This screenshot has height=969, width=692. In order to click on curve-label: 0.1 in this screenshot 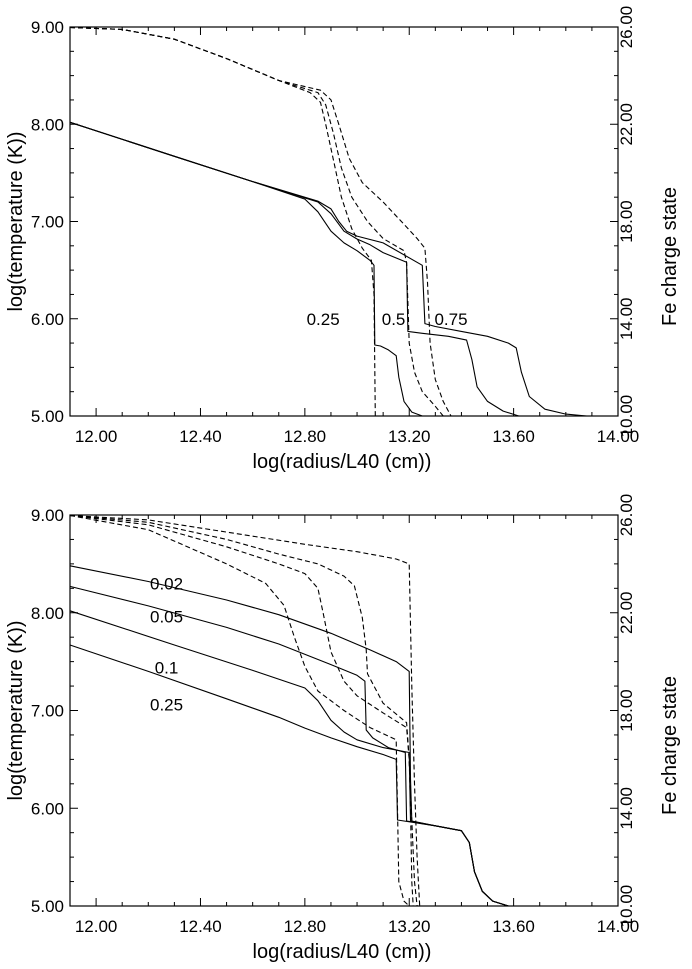, I will do `click(167, 667)`.